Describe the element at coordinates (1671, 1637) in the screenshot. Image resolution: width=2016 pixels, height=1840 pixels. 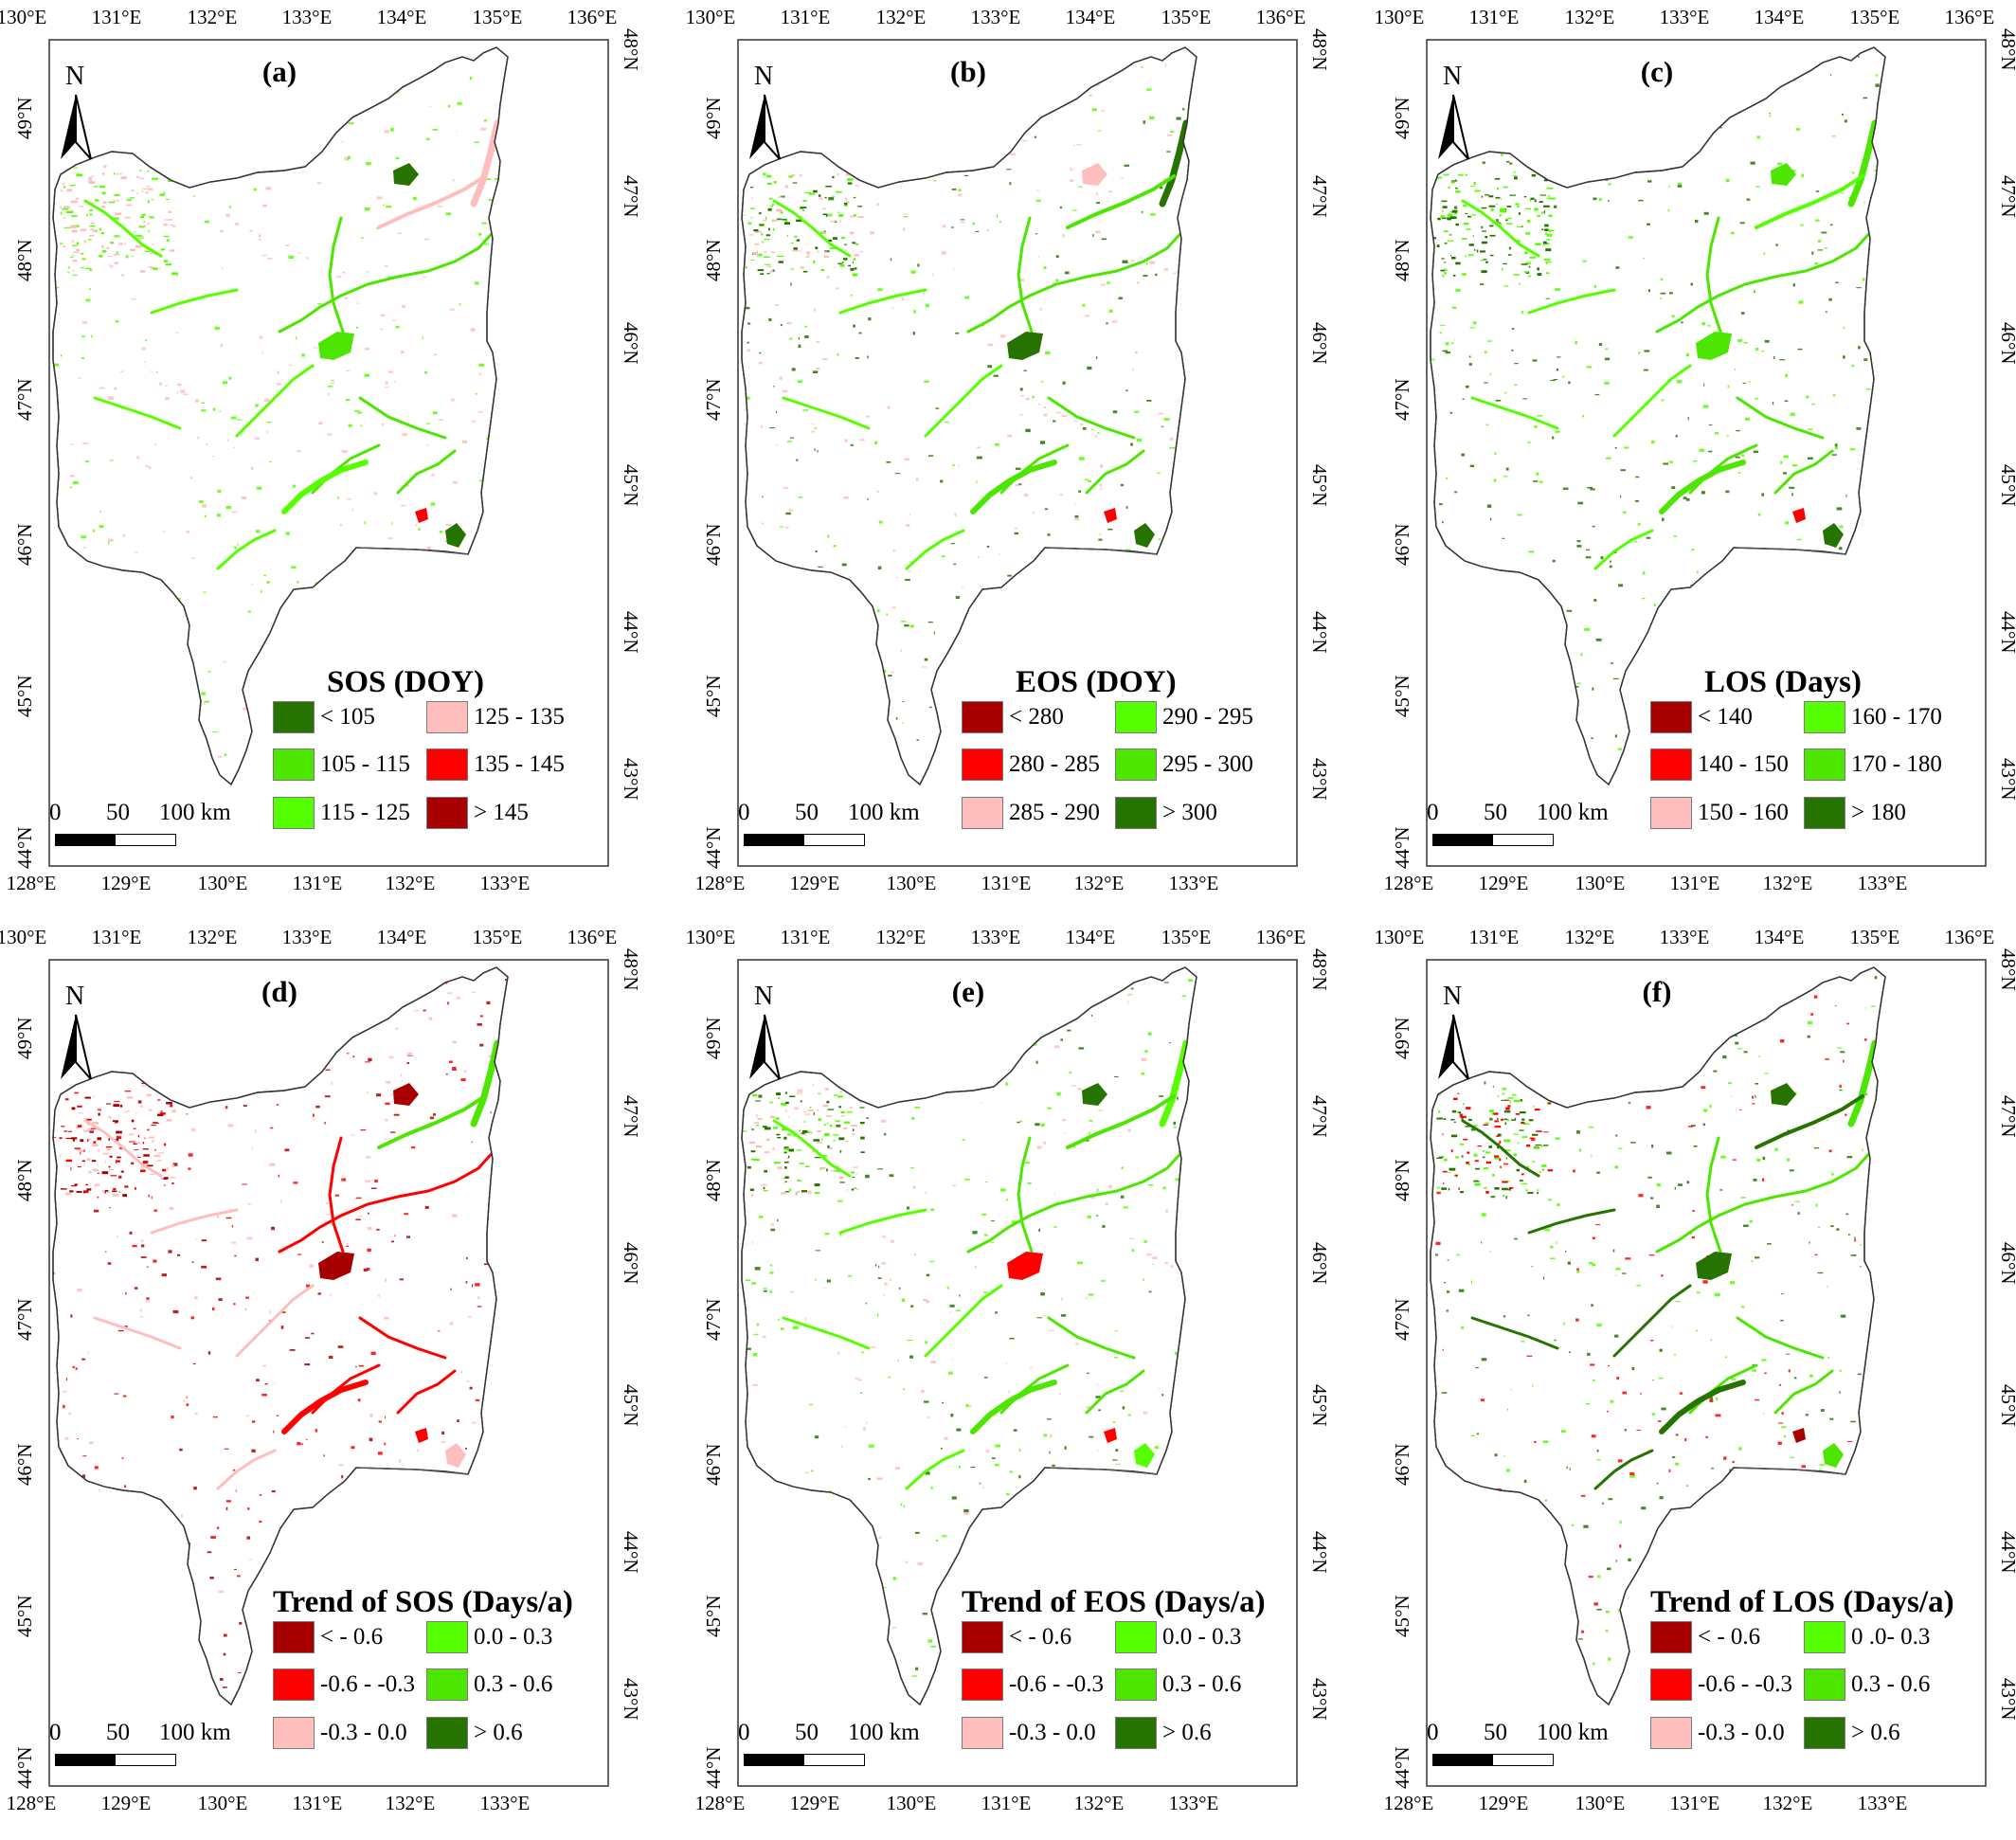
I see `legend-swatch` at that location.